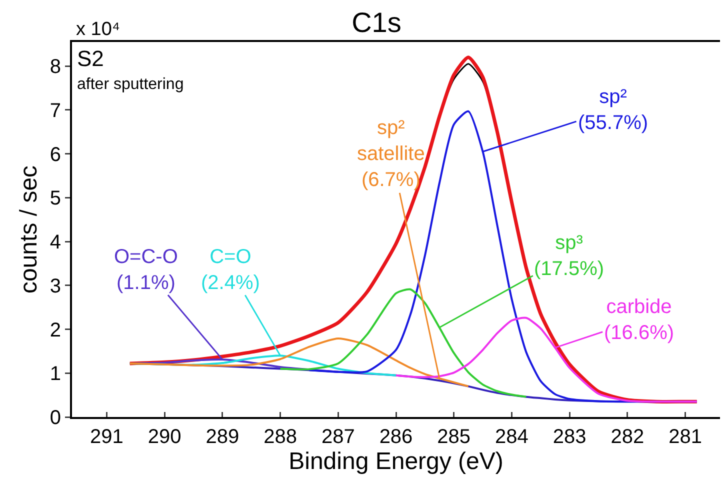 The width and height of the screenshot is (724, 493). What do you see at coordinates (55, 199) in the screenshot?
I see `y-tick-label: 5` at bounding box center [55, 199].